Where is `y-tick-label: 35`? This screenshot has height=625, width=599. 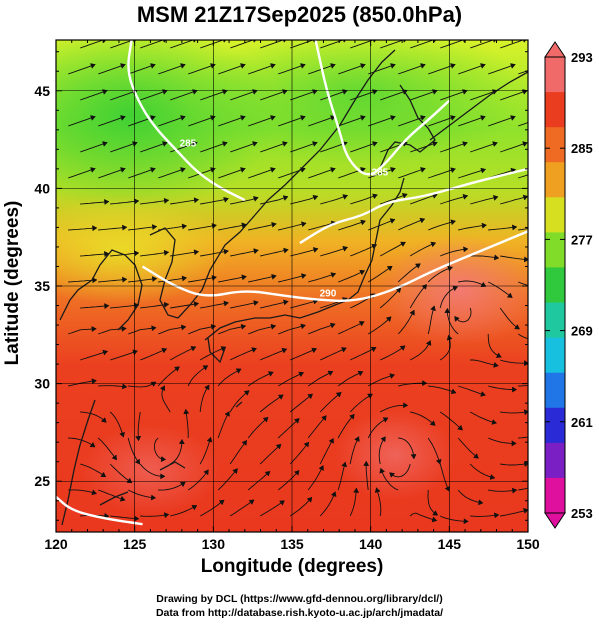
y-tick-label: 35 is located at coordinates (42, 286).